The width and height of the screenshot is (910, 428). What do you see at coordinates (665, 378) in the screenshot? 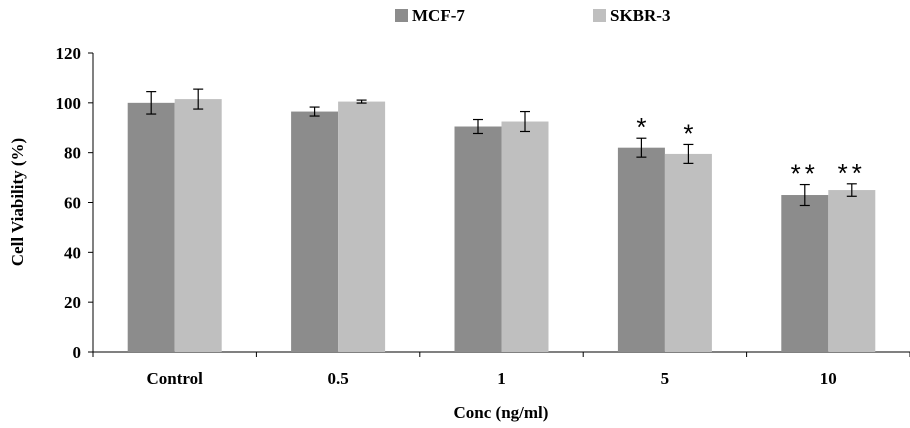
I see `x-tick-label: 5` at bounding box center [665, 378].